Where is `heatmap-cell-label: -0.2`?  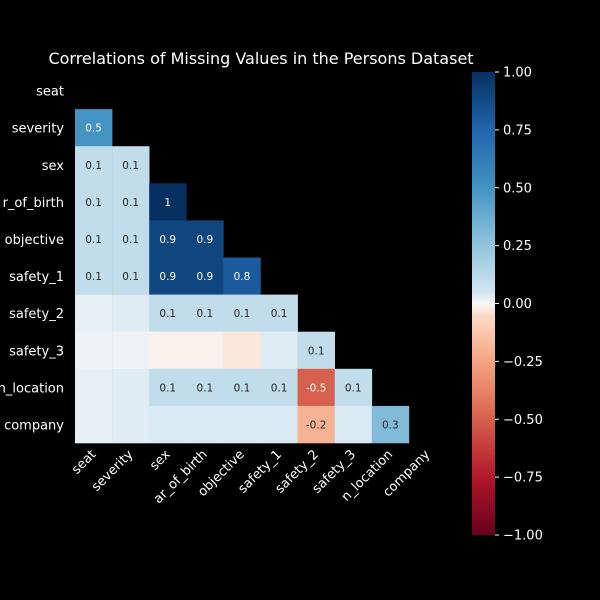 heatmap-cell-label: -0.2 is located at coordinates (316, 425).